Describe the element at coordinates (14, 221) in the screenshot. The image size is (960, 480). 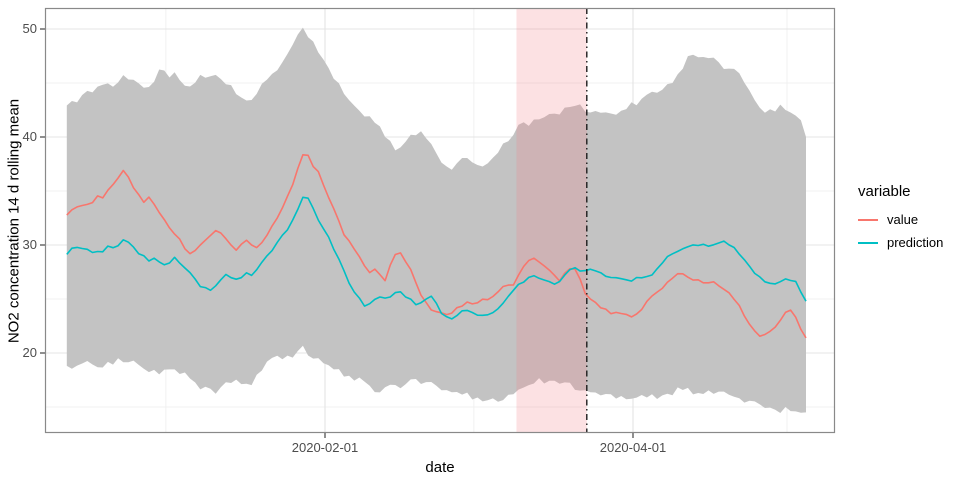
I see `y-axis-title: NO2 concentration 14 d rolling mean` at that location.